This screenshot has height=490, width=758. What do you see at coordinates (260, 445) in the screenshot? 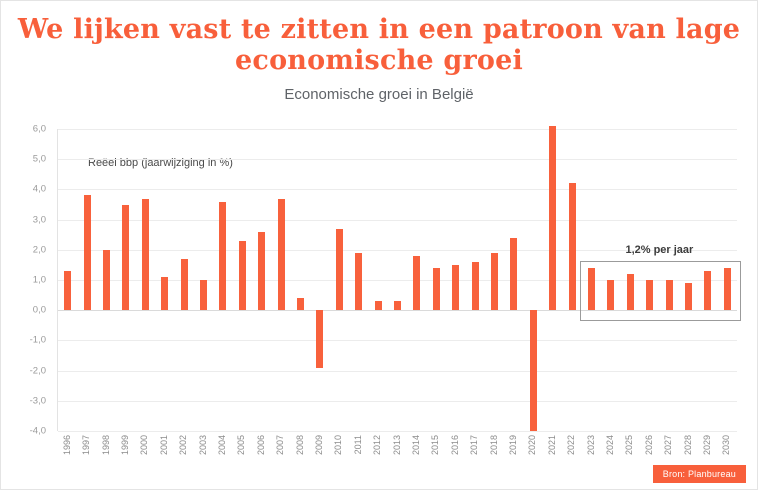
I see `x-tick-label: 2006` at bounding box center [260, 445].